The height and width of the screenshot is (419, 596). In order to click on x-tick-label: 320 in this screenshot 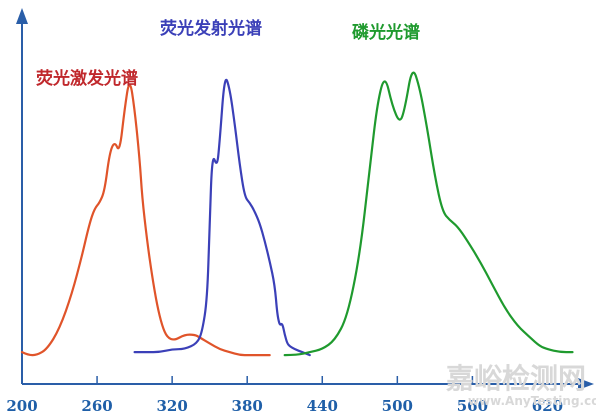, I will do `click(171, 406)`.